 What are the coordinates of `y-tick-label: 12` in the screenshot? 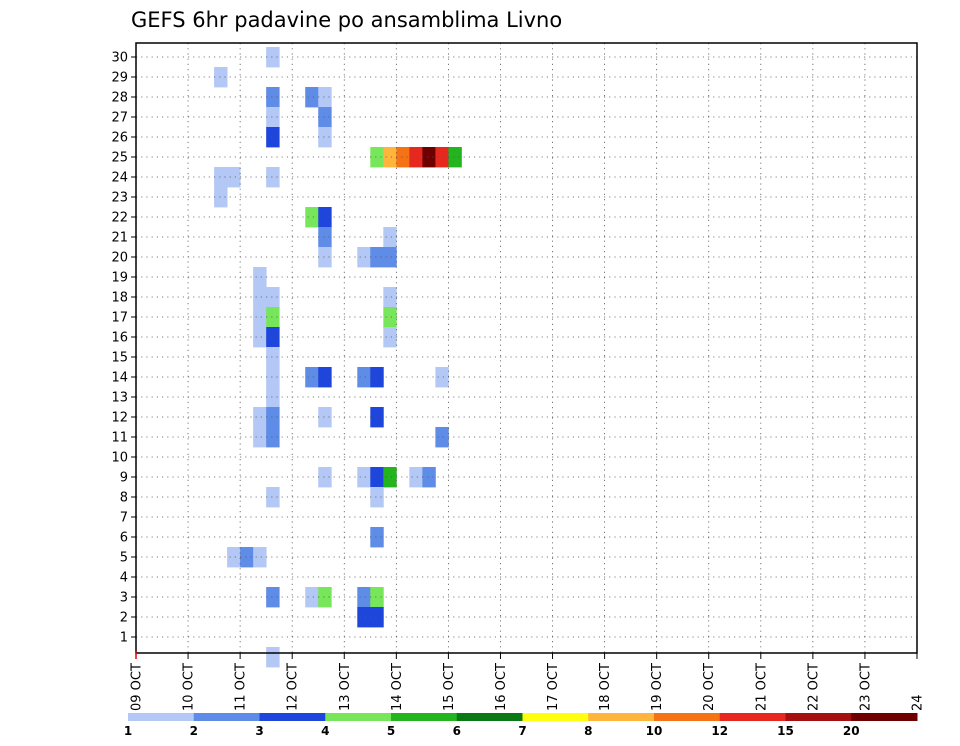 It's located at (119, 418).